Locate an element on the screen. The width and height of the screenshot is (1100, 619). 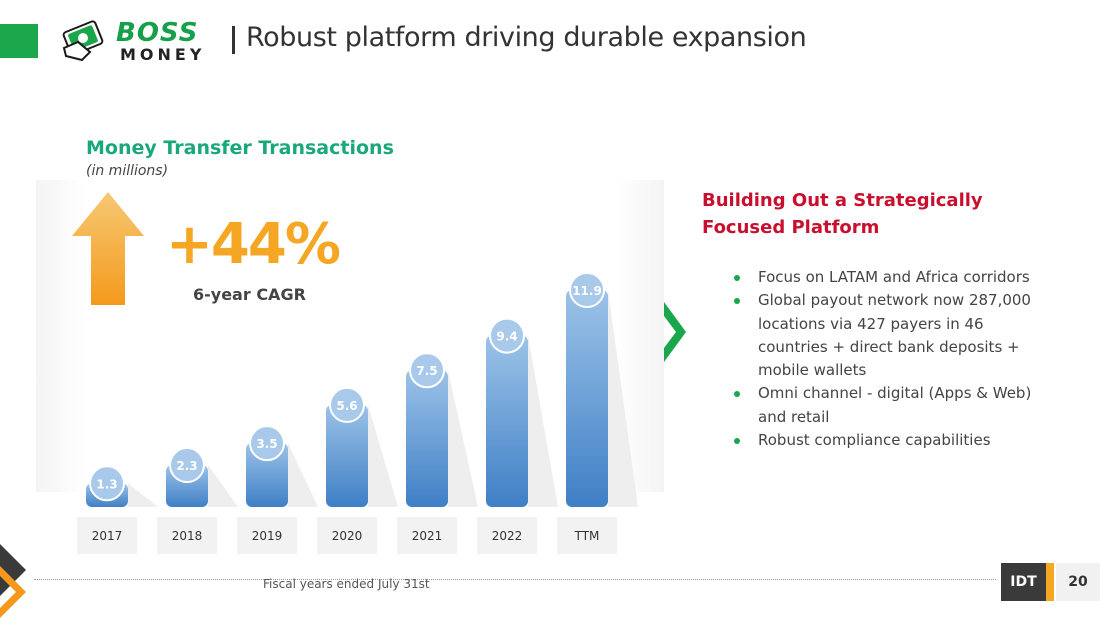
bar-2021 is located at coordinates (427, 438).